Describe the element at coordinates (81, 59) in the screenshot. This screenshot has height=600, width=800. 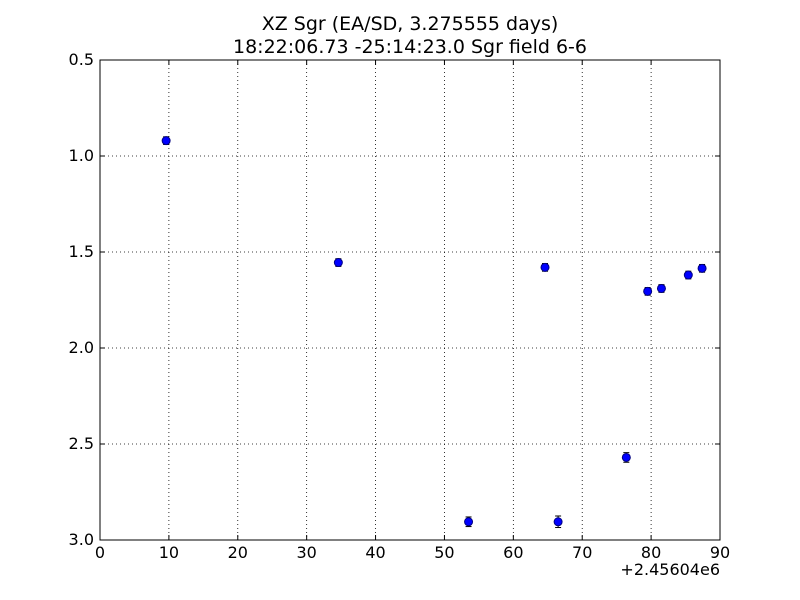
I see `y-tick-label: 0.5` at that location.